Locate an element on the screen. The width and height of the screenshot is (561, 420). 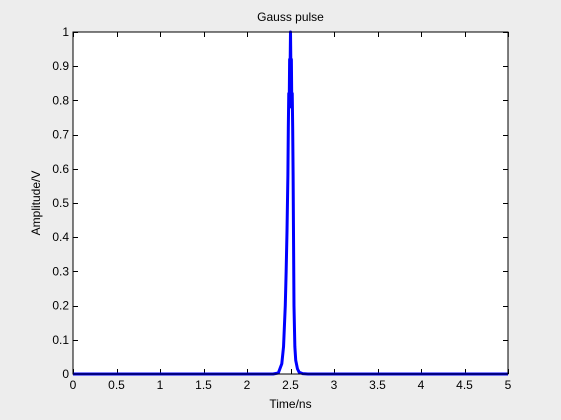
x-axis-label: Time/ns is located at coordinates (290, 404).